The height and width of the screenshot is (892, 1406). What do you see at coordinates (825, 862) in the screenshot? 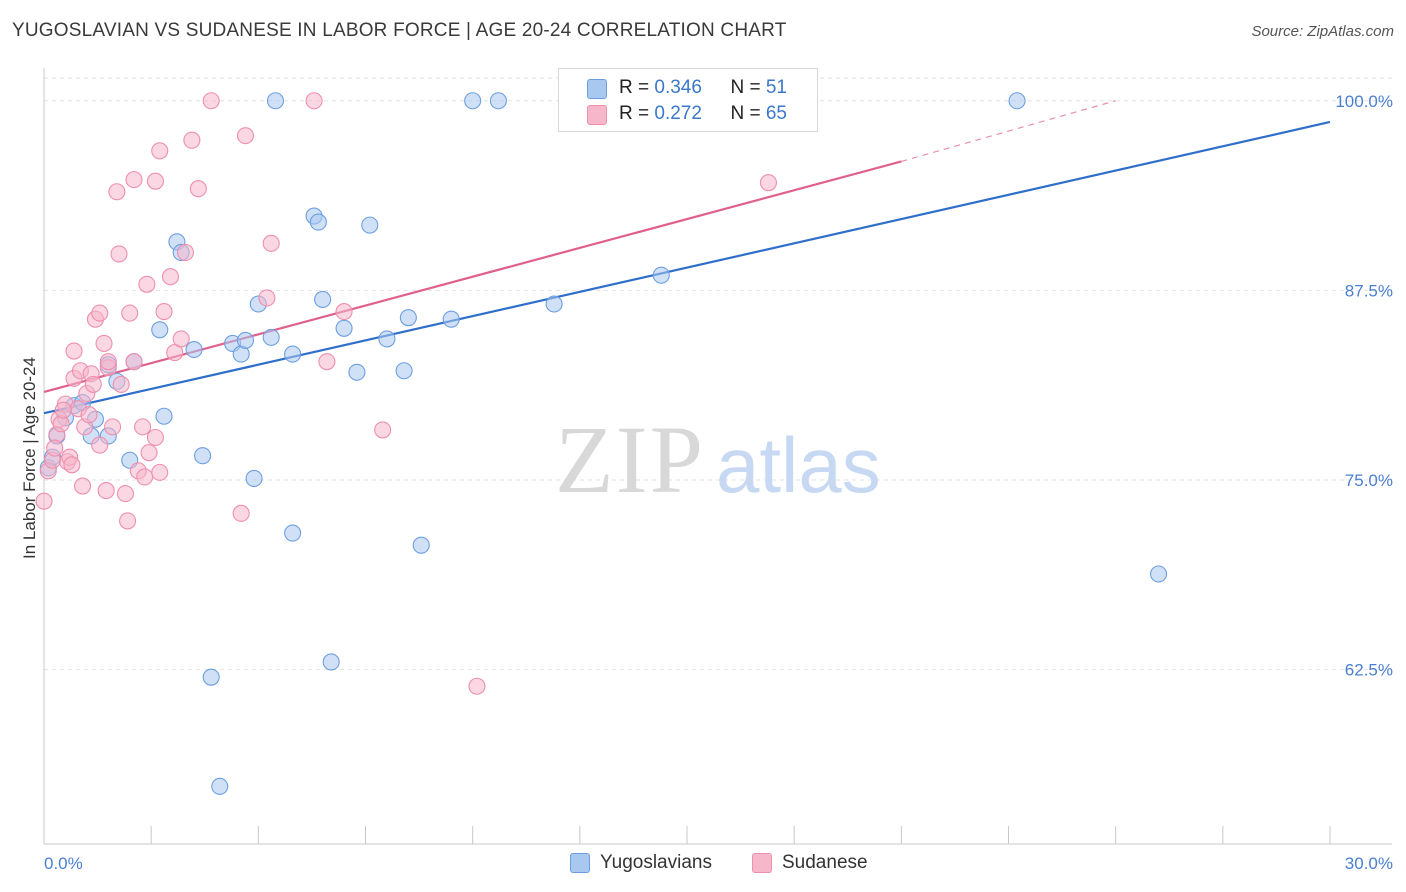
I see `legend-label-sudanese: Sudanese` at bounding box center [825, 862].